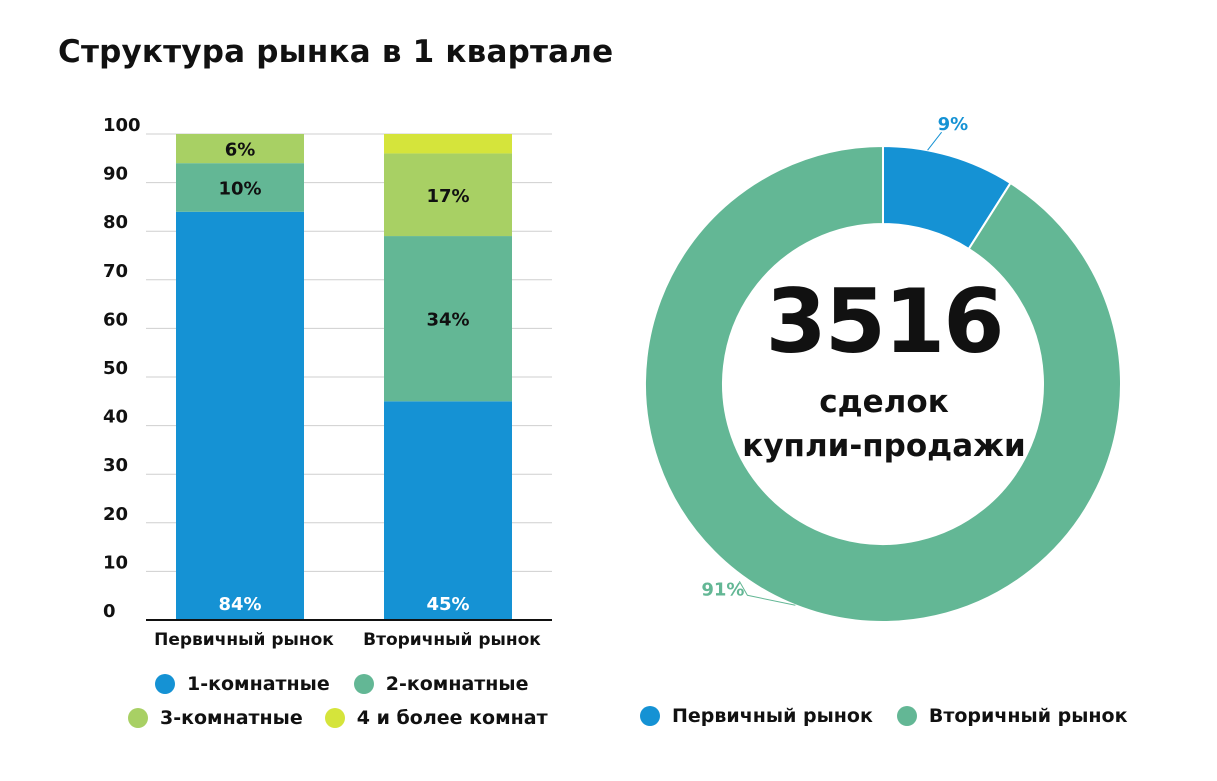 The width and height of the screenshot is (1217, 781). Describe the element at coordinates (457, 684) in the screenshot. I see `legend-label-2-room: 2-комнатные` at that location.